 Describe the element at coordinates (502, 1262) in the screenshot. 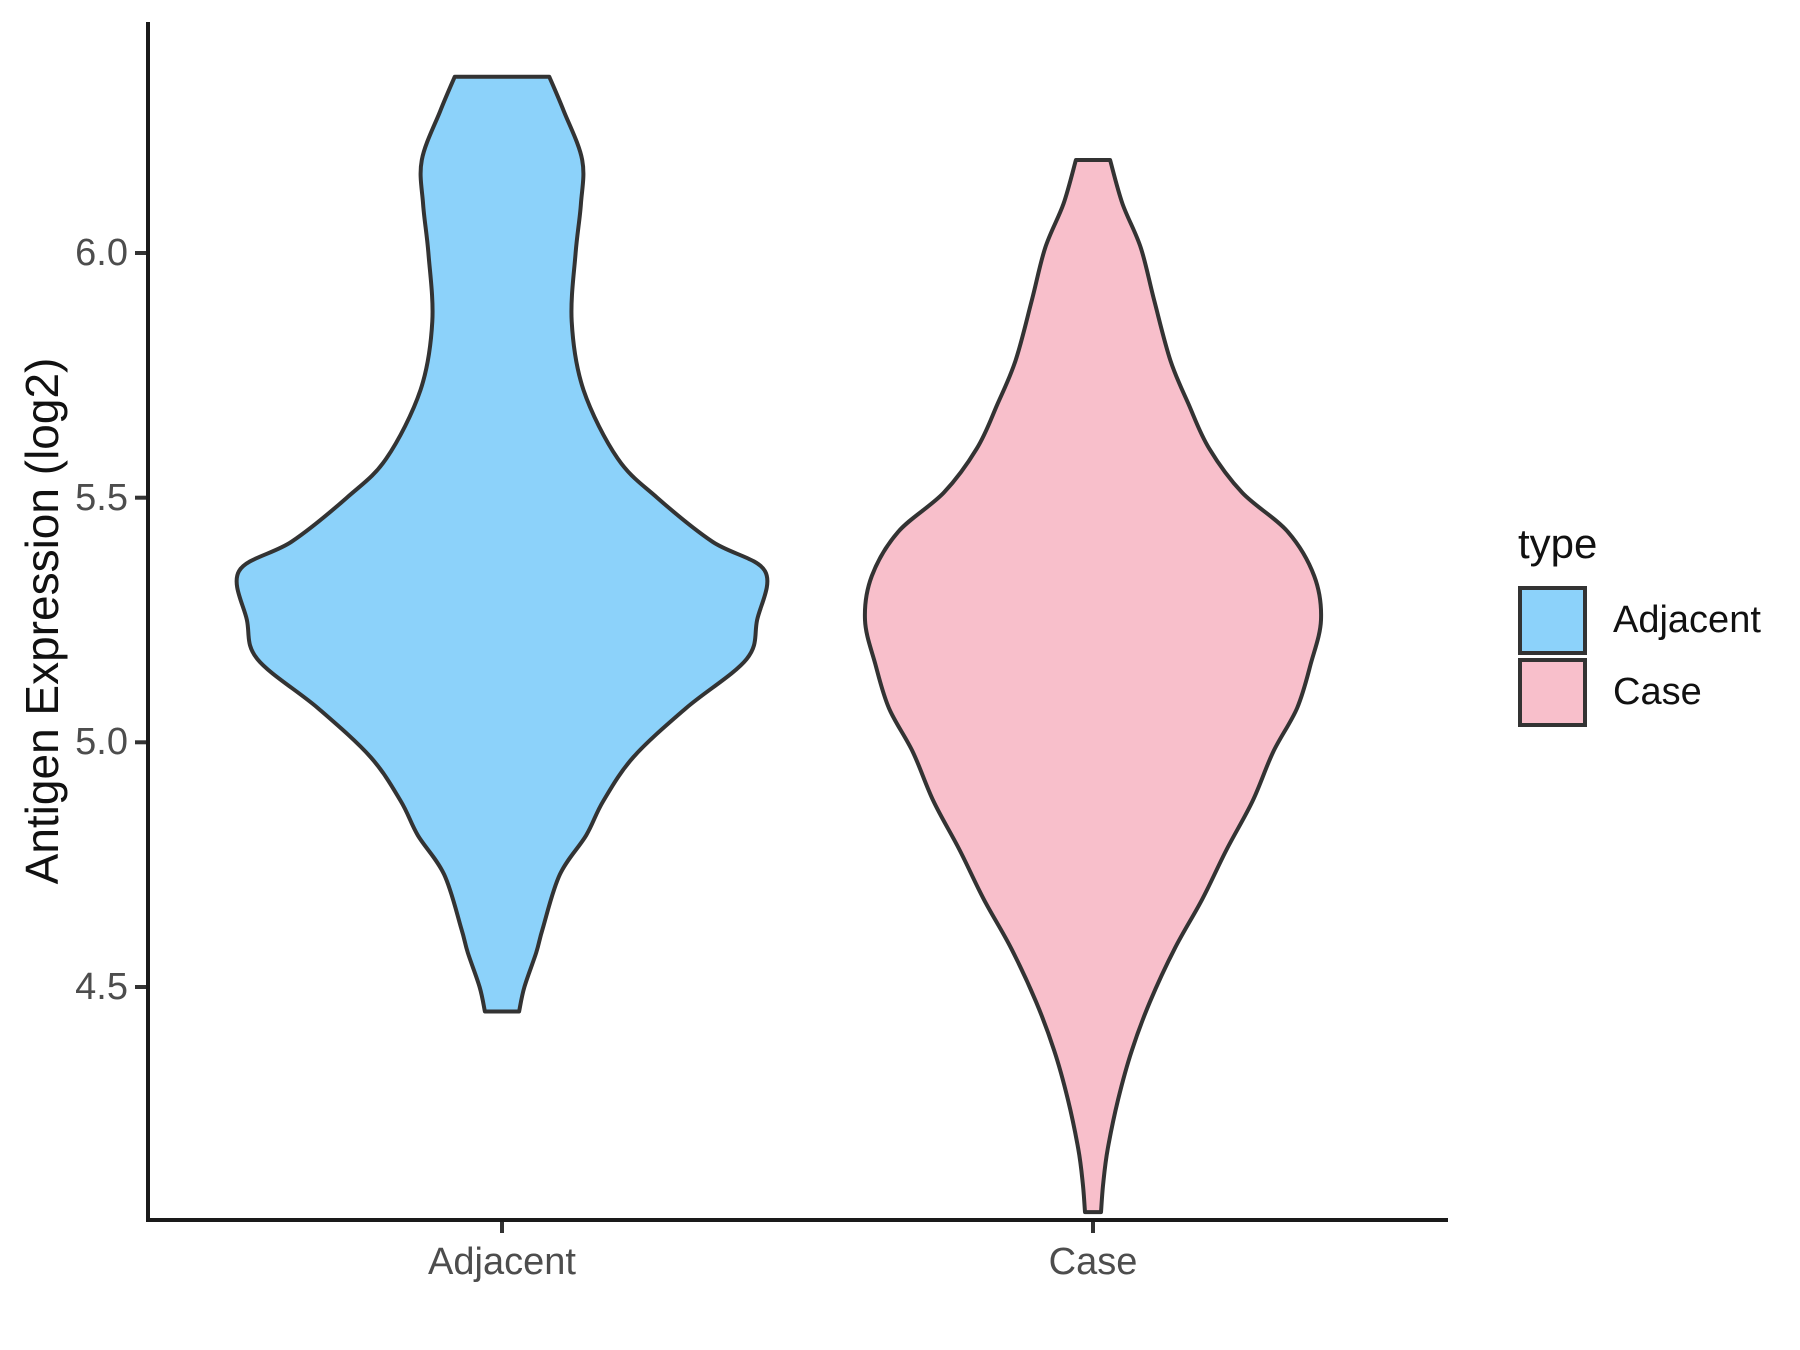

I see `x-tick-label-adjacent: Adjacent` at that location.